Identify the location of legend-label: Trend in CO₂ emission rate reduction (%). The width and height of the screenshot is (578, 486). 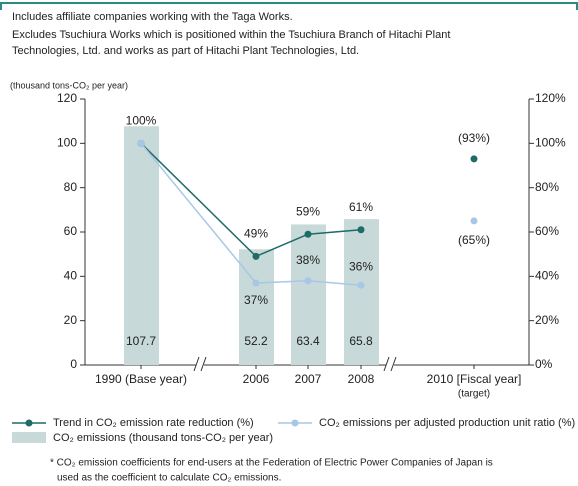
(153, 423).